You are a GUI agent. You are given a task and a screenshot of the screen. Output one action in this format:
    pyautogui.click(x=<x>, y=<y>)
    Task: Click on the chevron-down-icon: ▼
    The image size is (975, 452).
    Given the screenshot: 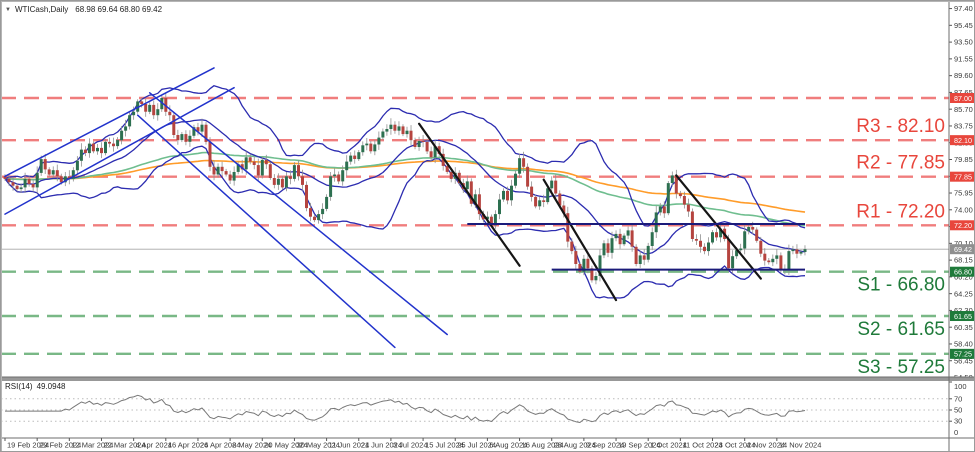 What is the action you would take?
    pyautogui.click(x=8, y=9)
    